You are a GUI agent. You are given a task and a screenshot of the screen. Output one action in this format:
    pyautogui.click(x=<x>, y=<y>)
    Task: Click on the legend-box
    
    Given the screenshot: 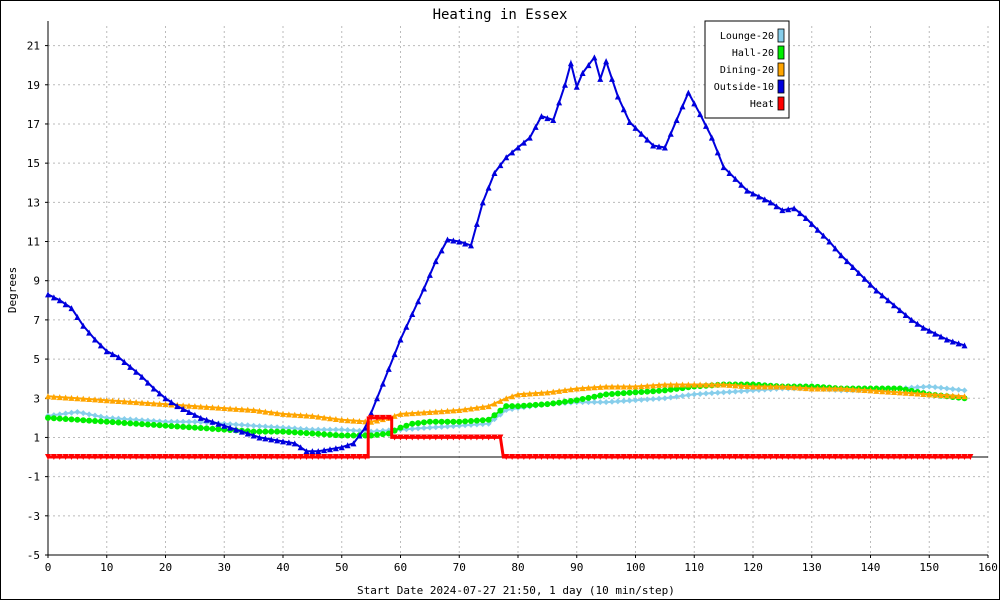 What is the action you would take?
    pyautogui.click(x=747, y=69)
    